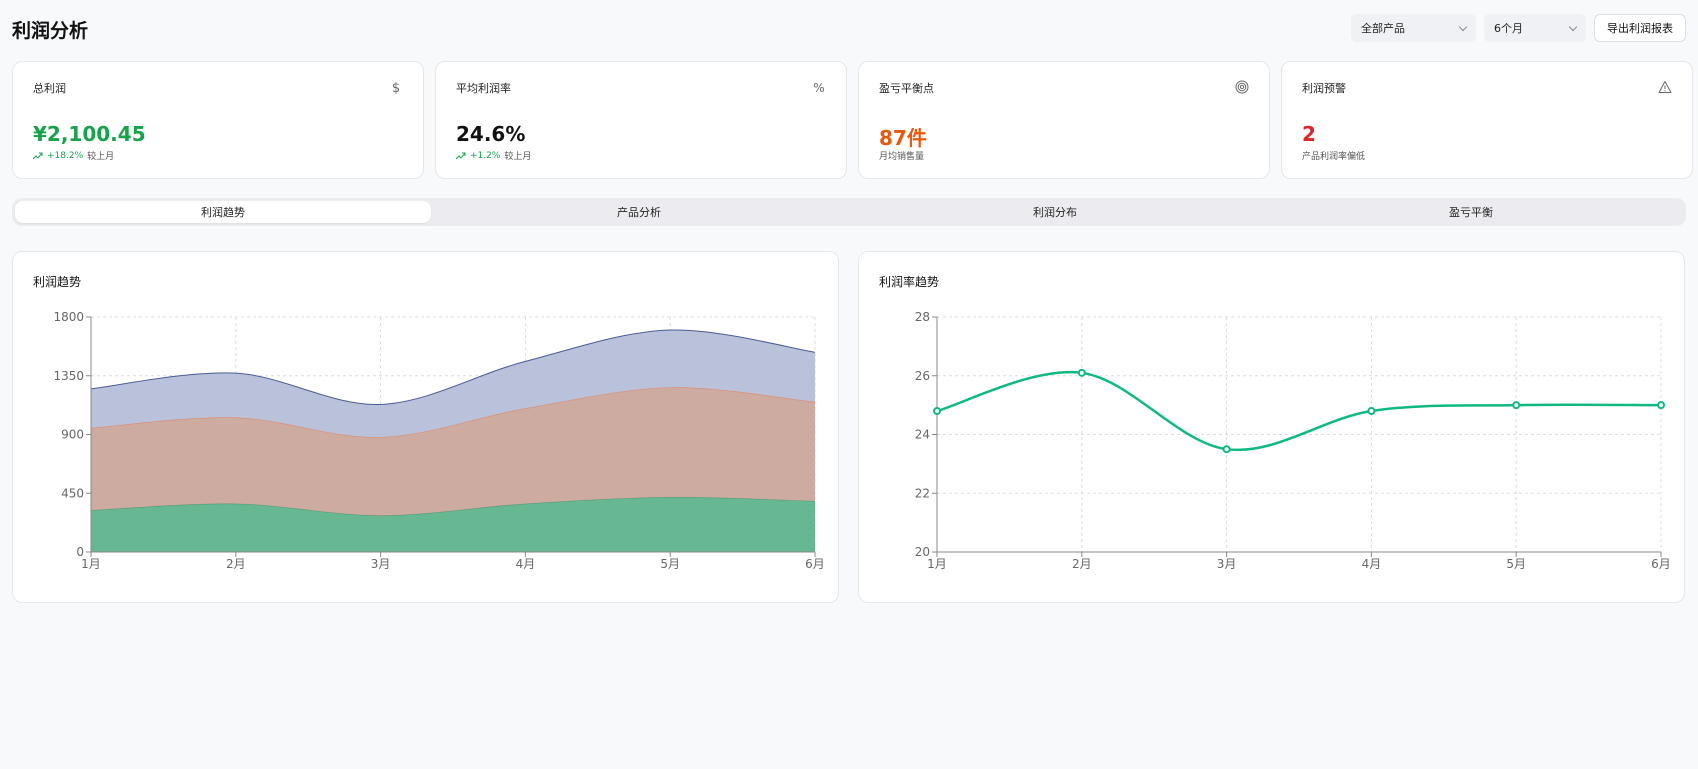 This screenshot has height=769, width=1698. I want to click on card-sub: +18.2% 较上月, so click(73, 155).